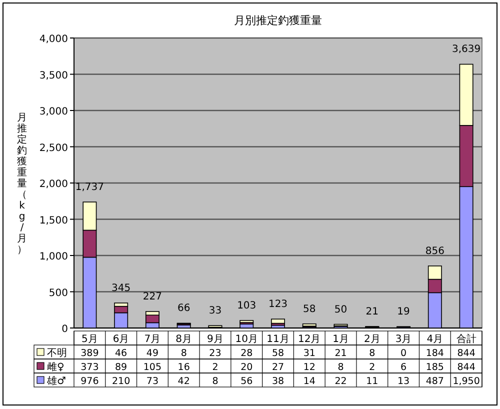 This screenshot has height=409, width=500. Describe the element at coordinates (56, 381) in the screenshot. I see `legend-label: 雄♂` at that location.